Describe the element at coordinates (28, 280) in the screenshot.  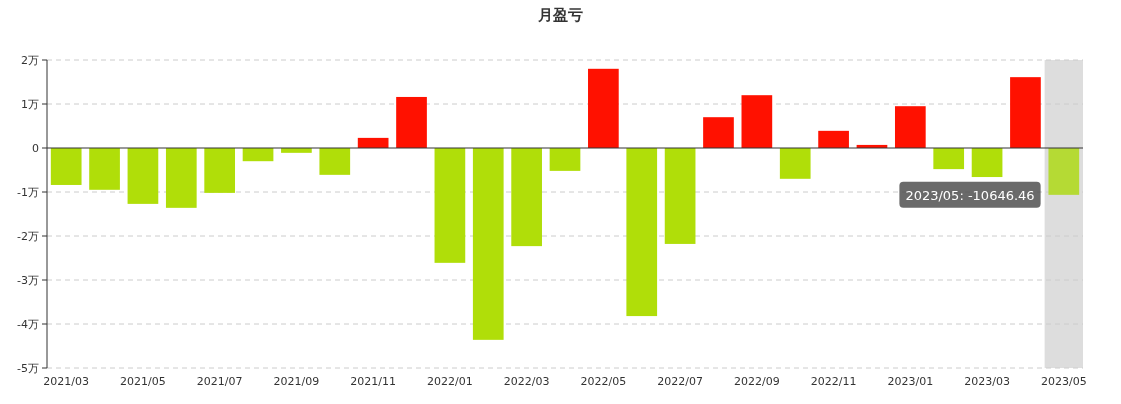
I see `y-tick-label: -3万` at that location.